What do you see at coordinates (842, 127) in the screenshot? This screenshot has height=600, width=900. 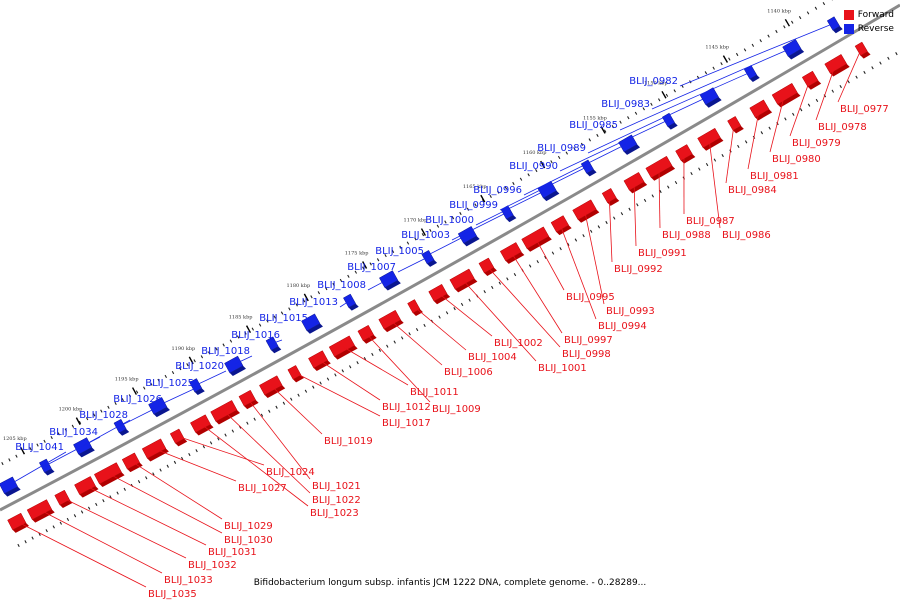 I see `gene-label-blij_0978: BLIJ_0978` at bounding box center [842, 127].